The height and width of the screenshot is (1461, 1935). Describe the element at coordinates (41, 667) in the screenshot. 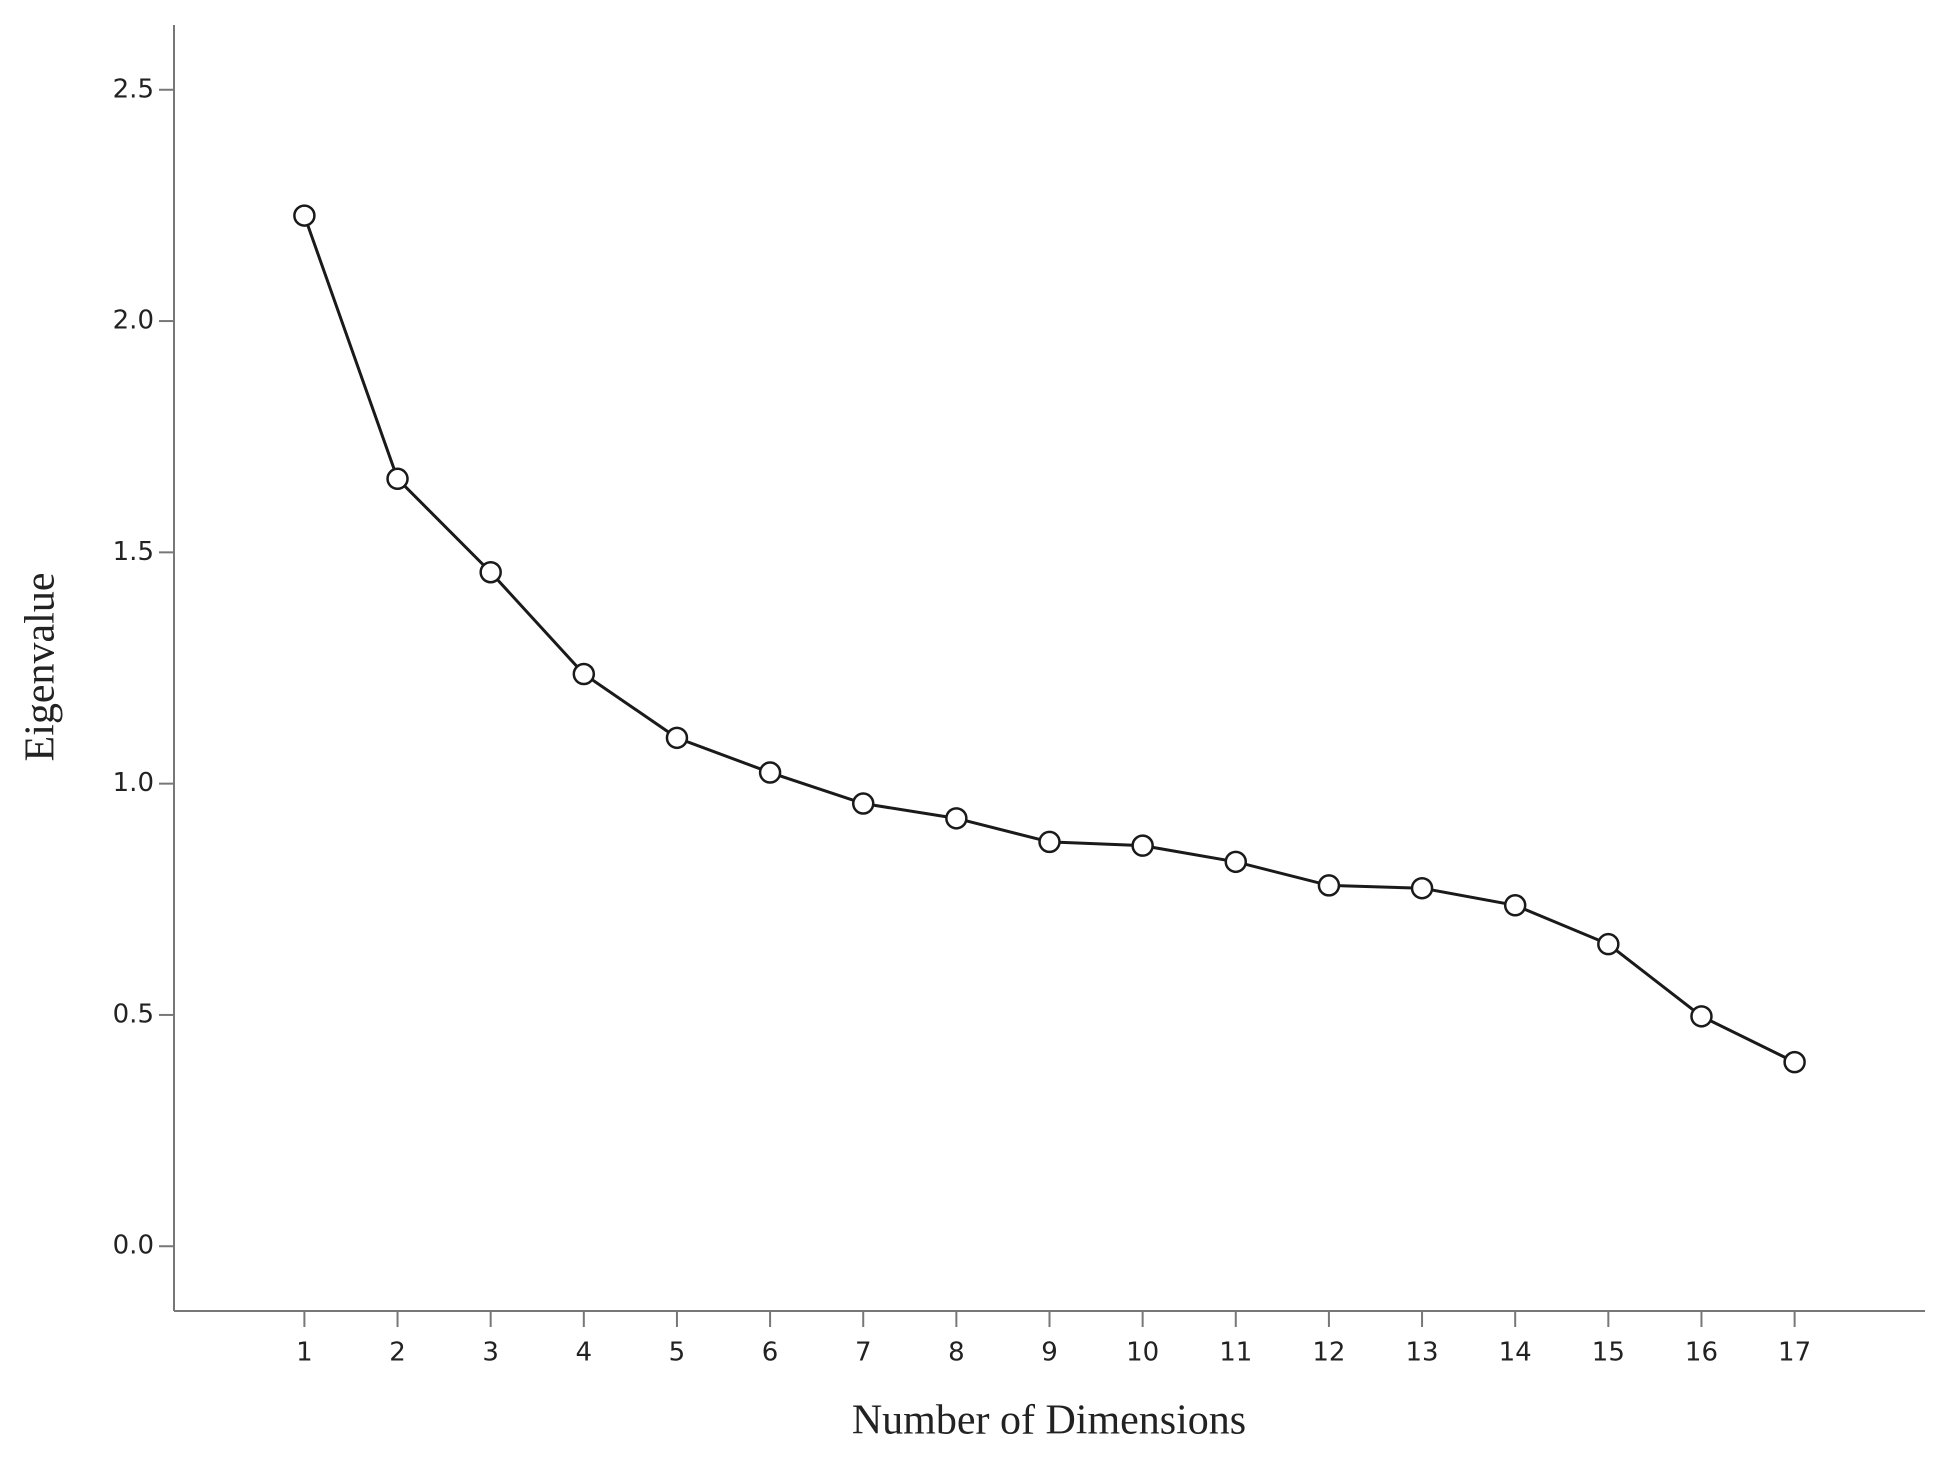

I see `y-axis-label: Eigenvalue` at that location.